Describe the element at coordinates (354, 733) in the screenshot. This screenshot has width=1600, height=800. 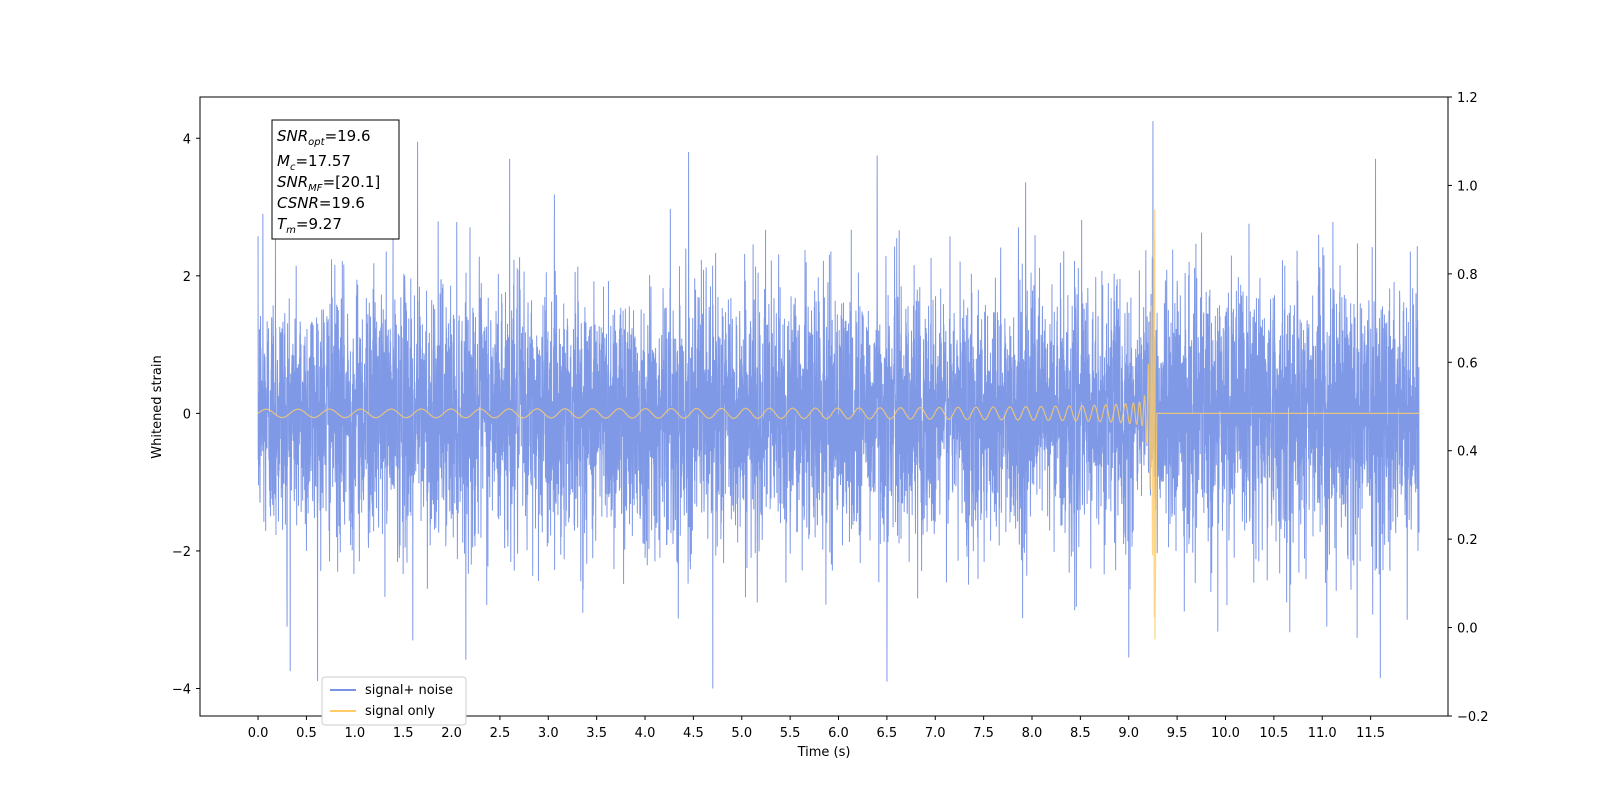
I see `x-tick-label-2: 1.0` at that location.